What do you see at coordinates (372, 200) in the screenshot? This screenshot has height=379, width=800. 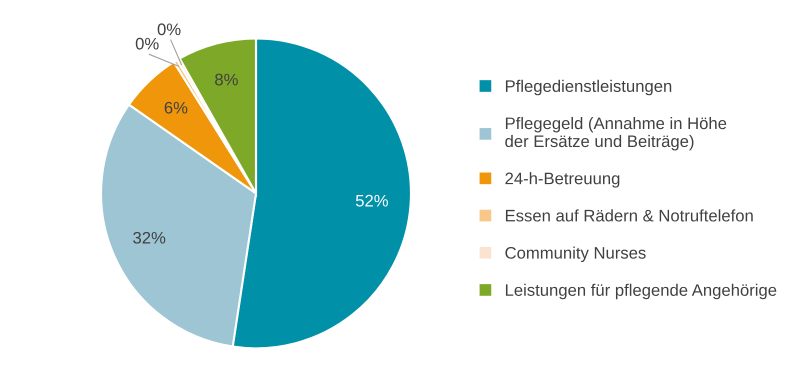 I see `data-label: 52%` at bounding box center [372, 200].